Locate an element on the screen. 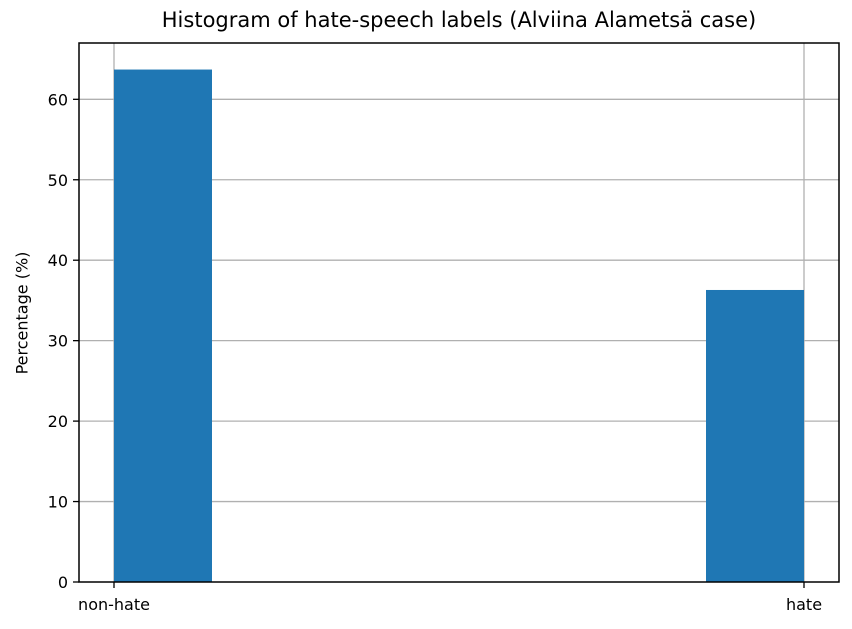  y-tick-label: 50 is located at coordinates (58, 180).